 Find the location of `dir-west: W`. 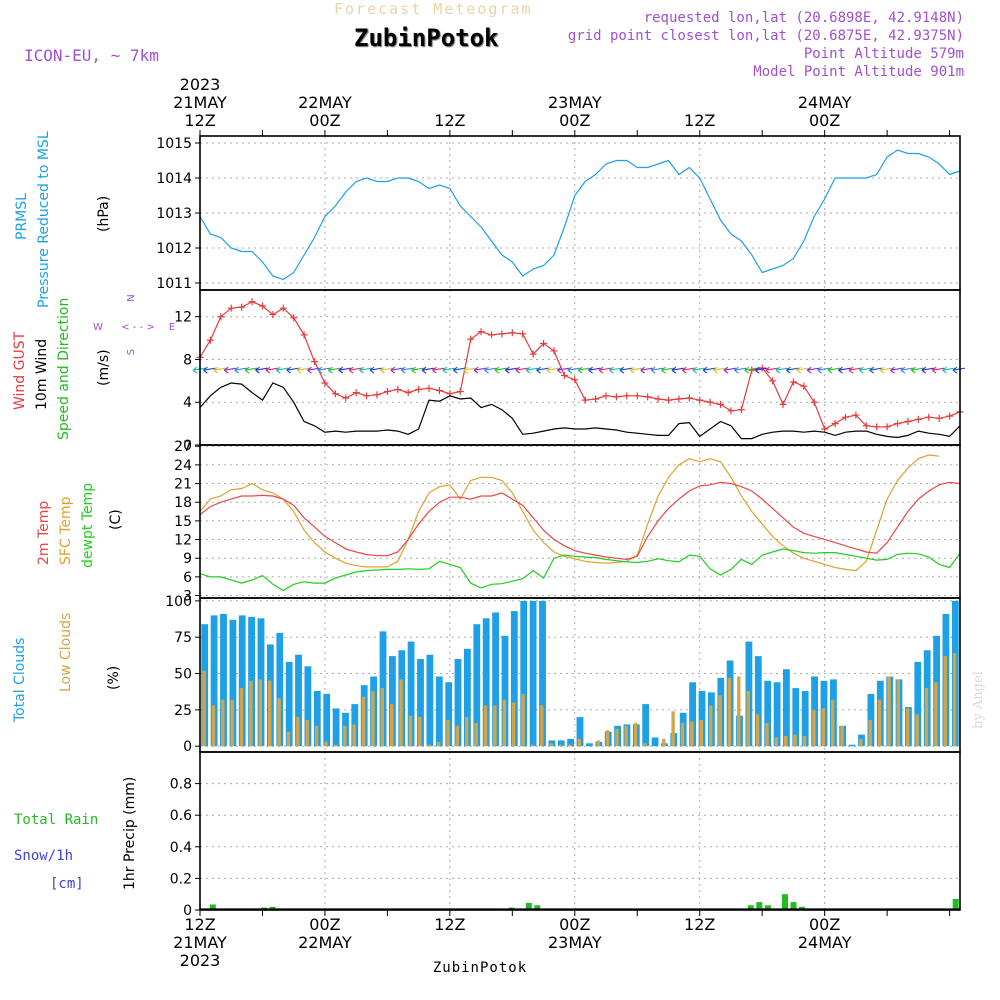

dir-west: W is located at coordinates (98, 327).